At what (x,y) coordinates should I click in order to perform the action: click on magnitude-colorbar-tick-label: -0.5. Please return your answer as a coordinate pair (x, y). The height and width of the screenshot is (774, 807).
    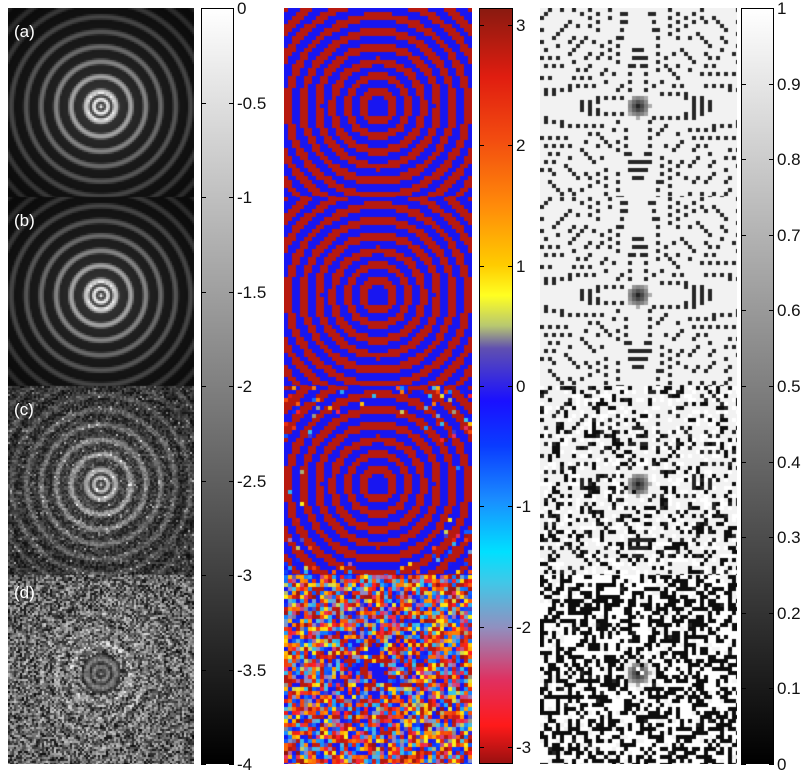
    Looking at the image, I should click on (252, 103).